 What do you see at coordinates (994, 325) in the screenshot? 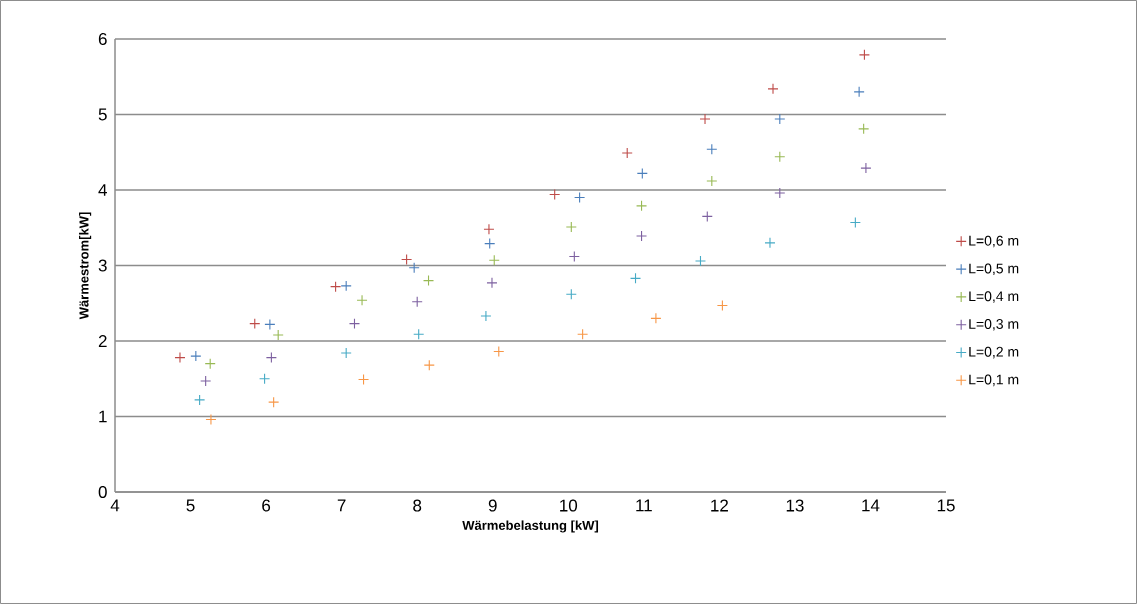
I see `legend-label: L=0,3 m` at bounding box center [994, 325].